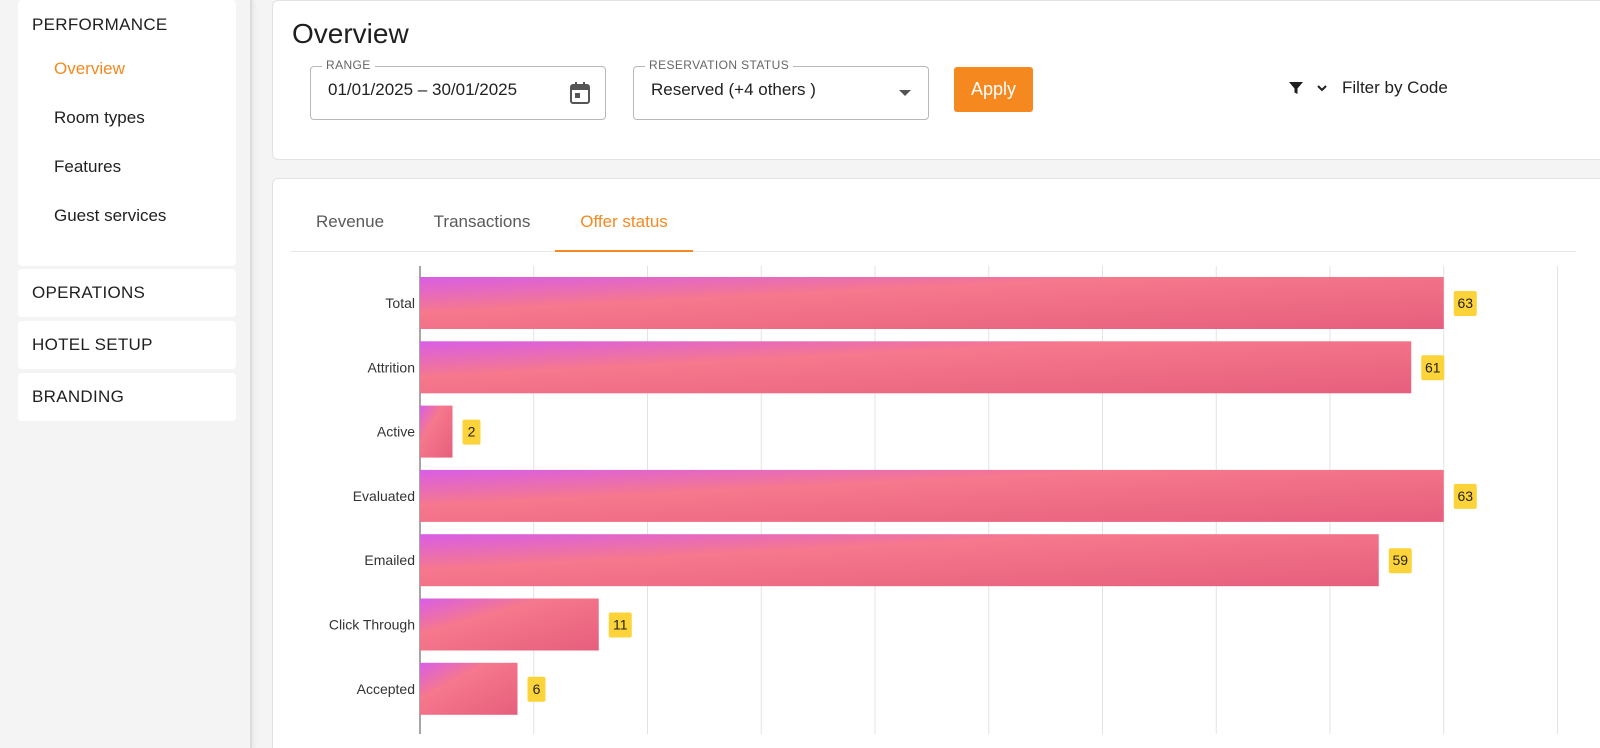 This screenshot has width=1600, height=748. What do you see at coordinates (624, 226) in the screenshot?
I see `tab-offer-status: Offer status` at bounding box center [624, 226].